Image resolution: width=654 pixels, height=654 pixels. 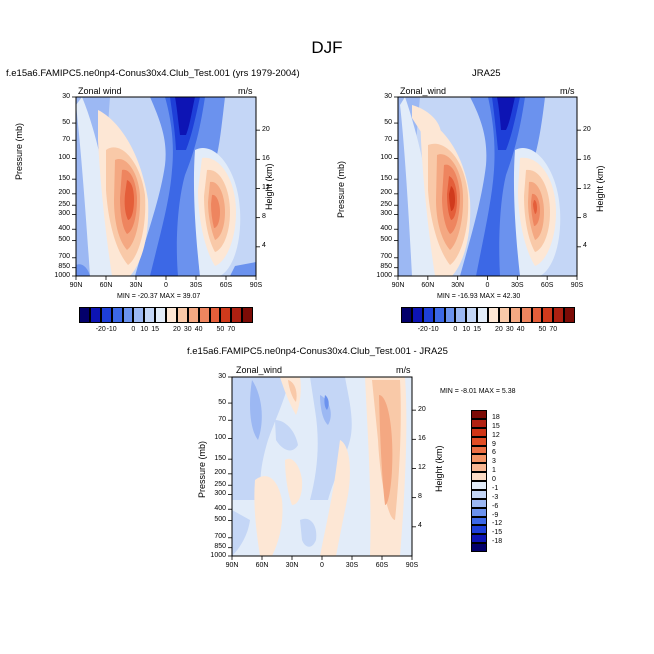 What do you see at coordinates (600, 188) in the screenshot?
I see `panel2-ylabel-right: Height (km)` at bounding box center [600, 188].